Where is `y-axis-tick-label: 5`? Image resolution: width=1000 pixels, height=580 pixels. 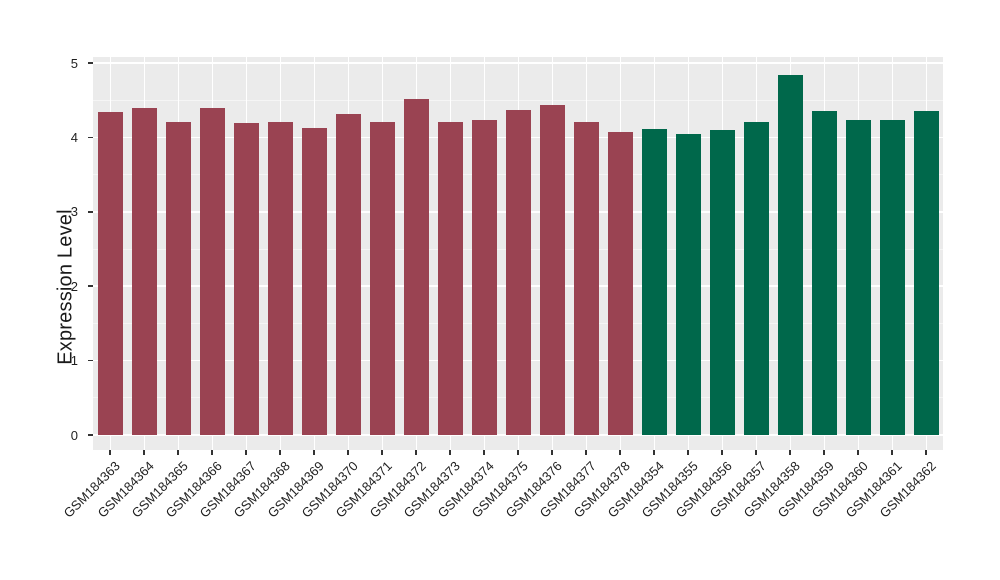 y-axis-tick-label: 5 is located at coordinates (74, 63).